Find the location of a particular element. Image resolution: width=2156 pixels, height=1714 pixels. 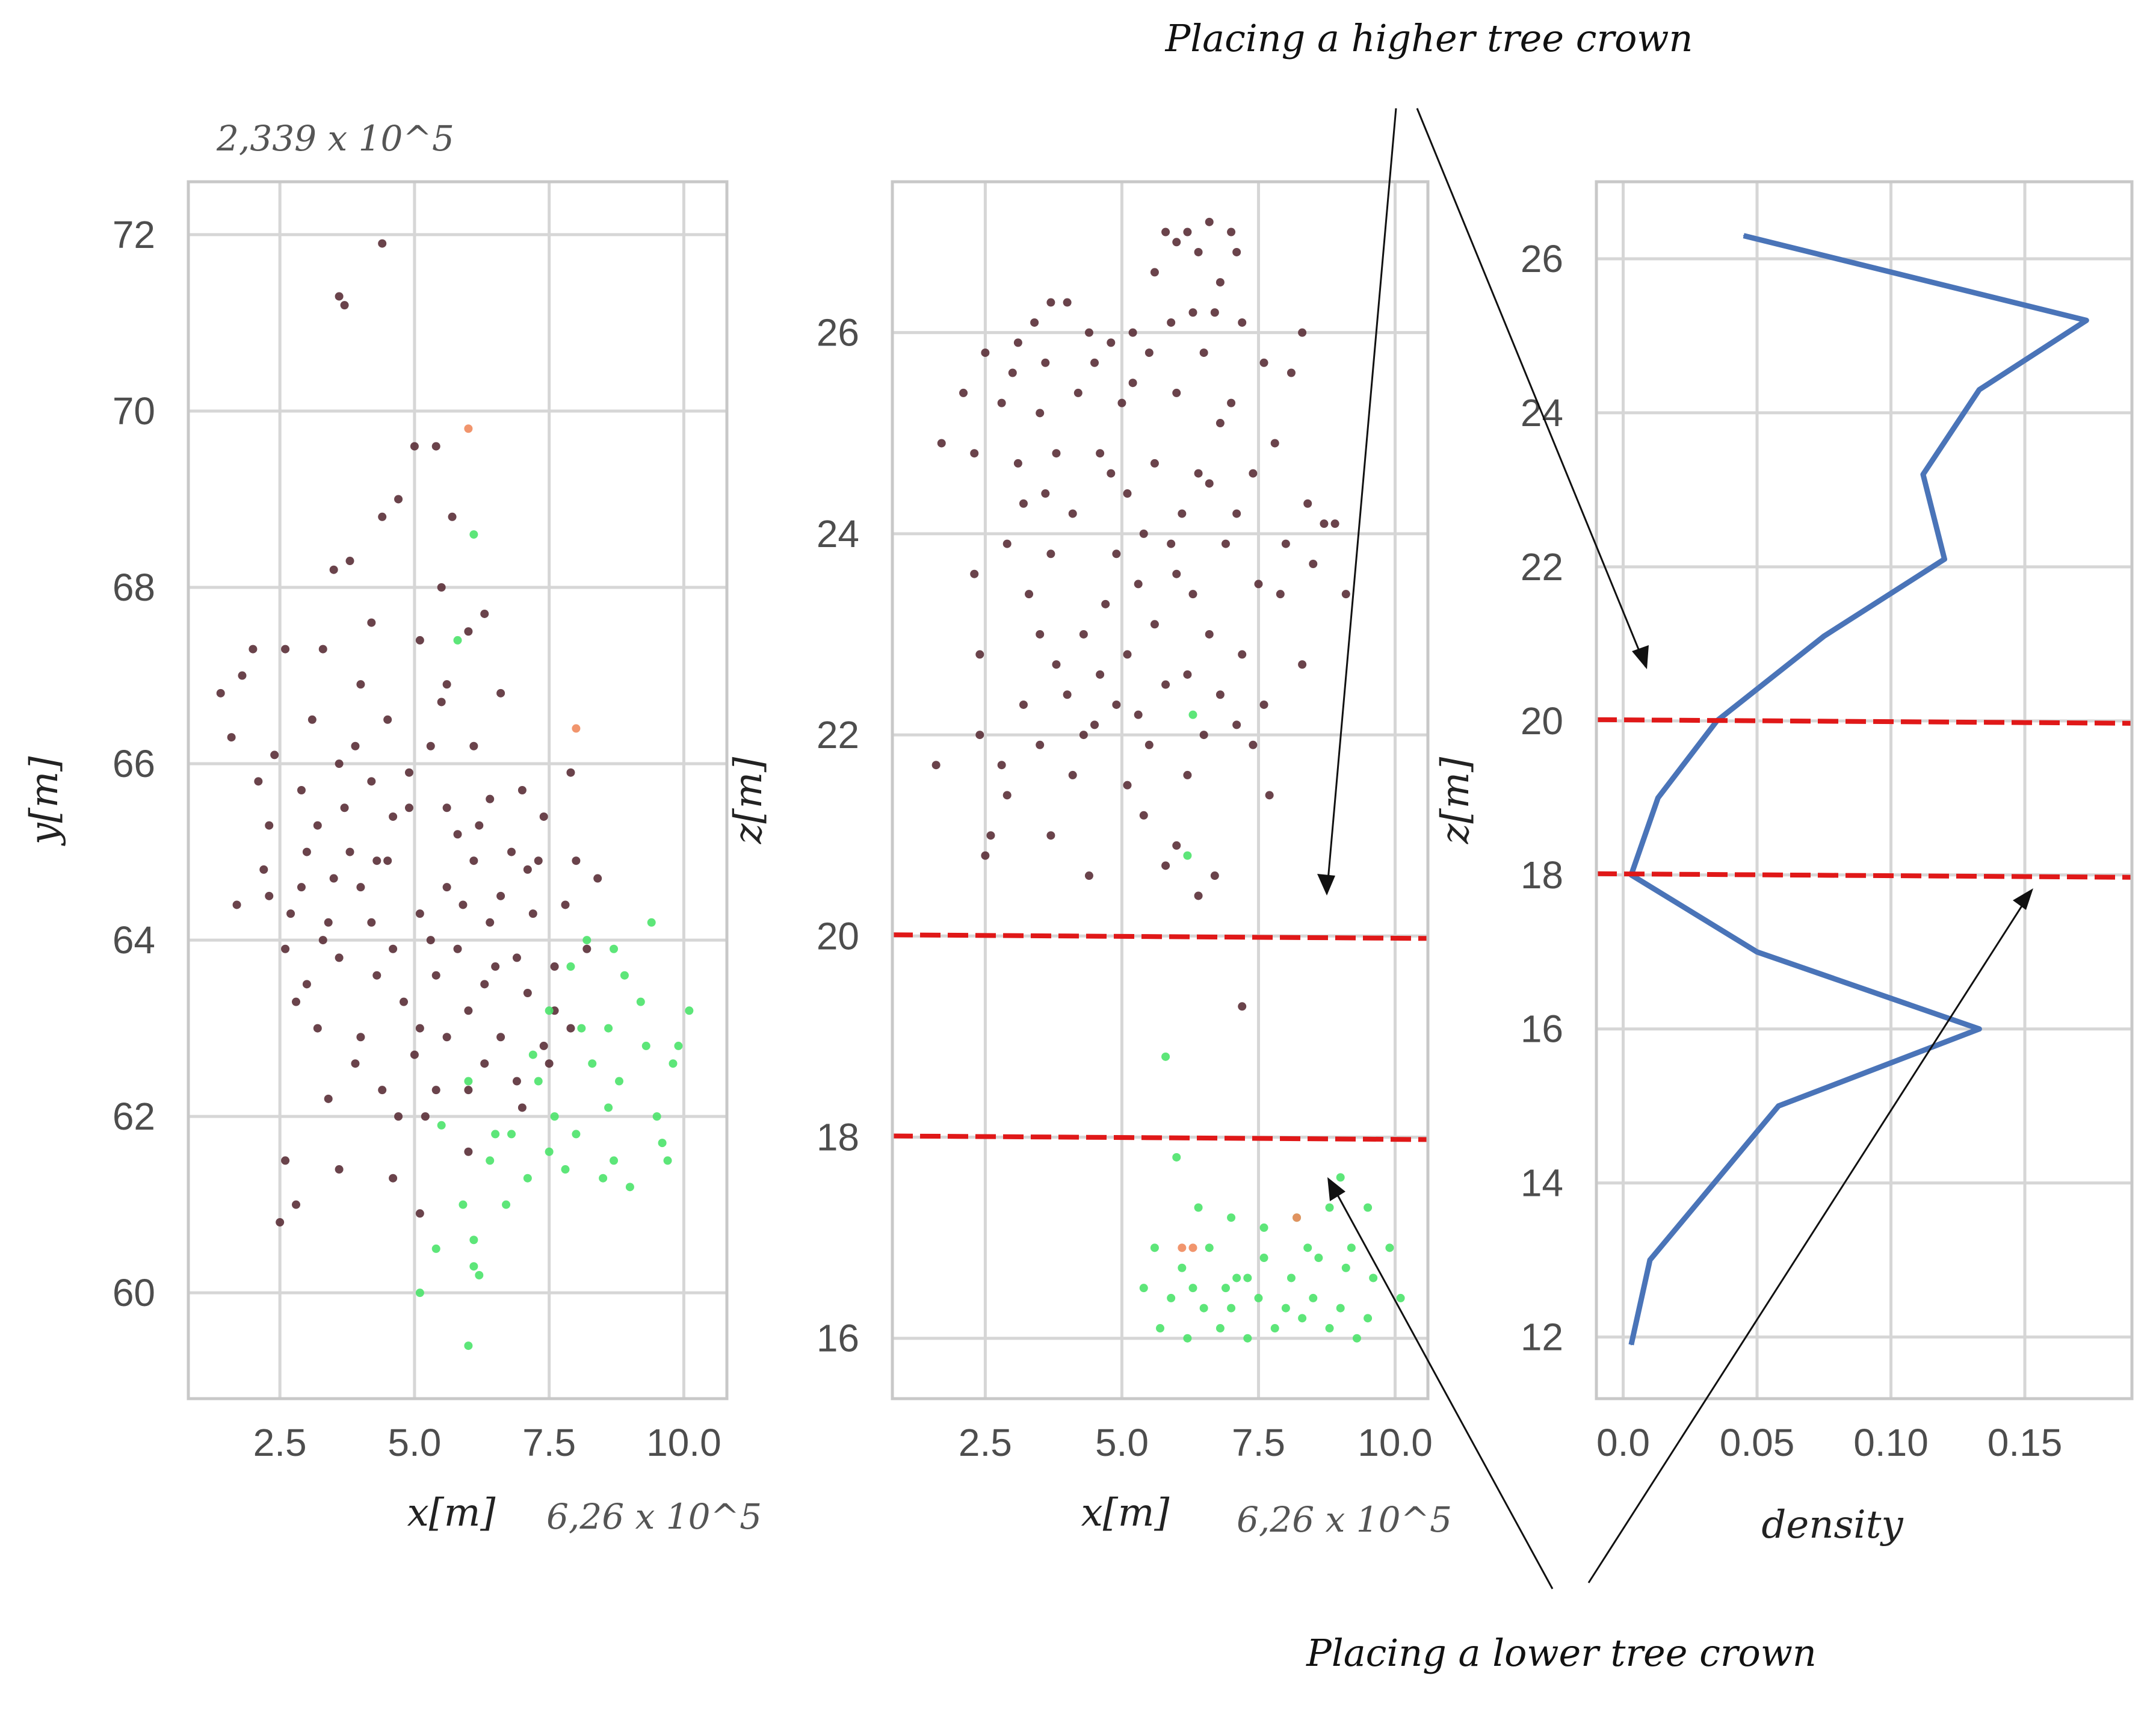

higher-crown-arrow-right is located at coordinates (1531, 387).